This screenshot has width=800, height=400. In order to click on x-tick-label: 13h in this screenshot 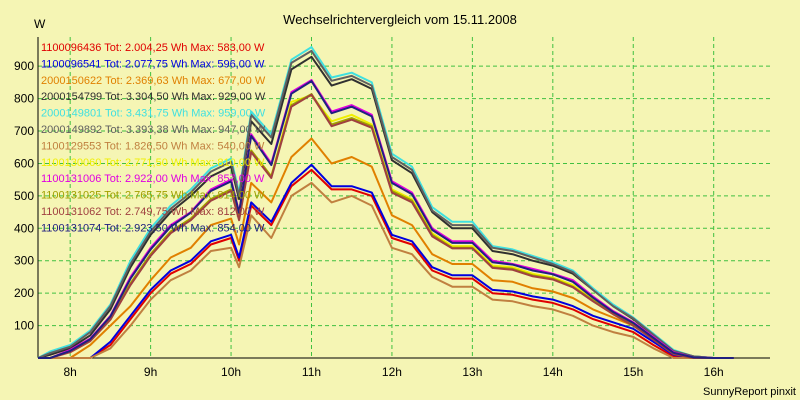, I will do `click(472, 372)`.